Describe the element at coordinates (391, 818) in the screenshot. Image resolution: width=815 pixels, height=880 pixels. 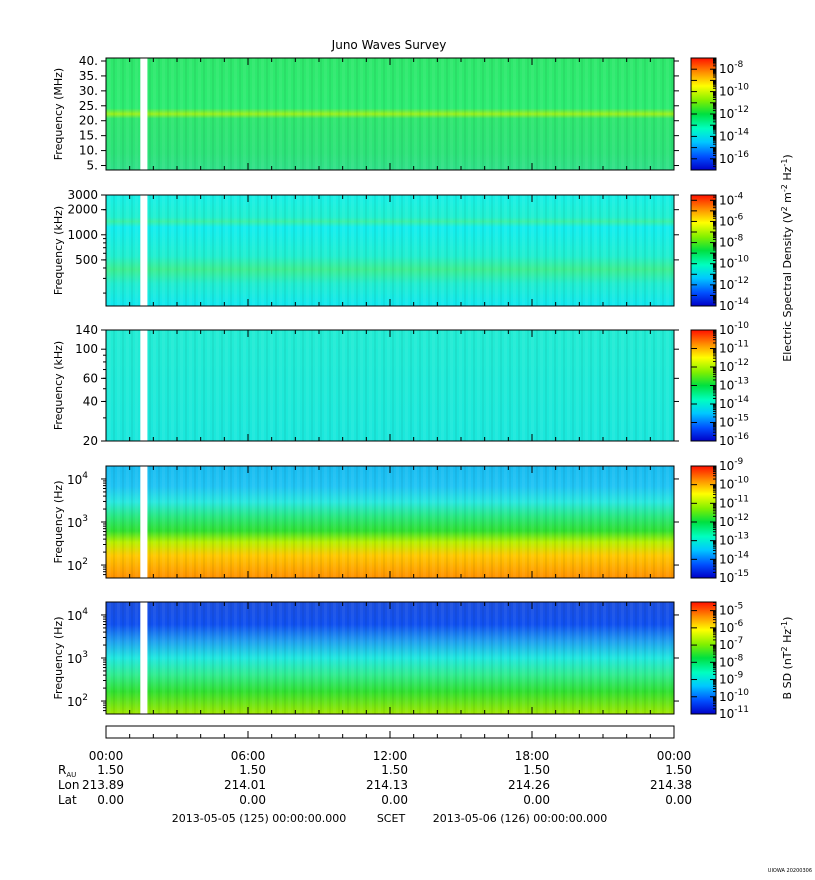
I see `footer-scet: SCET` at that location.